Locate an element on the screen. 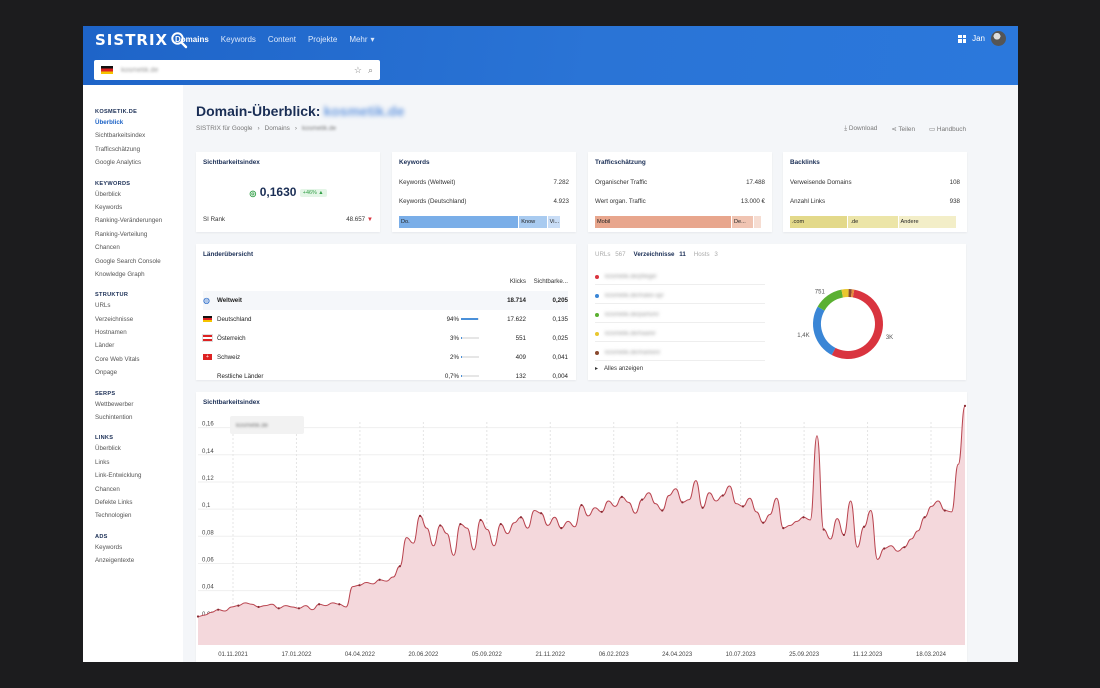 The height and width of the screenshot is (688, 1100). sidebar-item: Hostnamen is located at coordinates (111, 333).